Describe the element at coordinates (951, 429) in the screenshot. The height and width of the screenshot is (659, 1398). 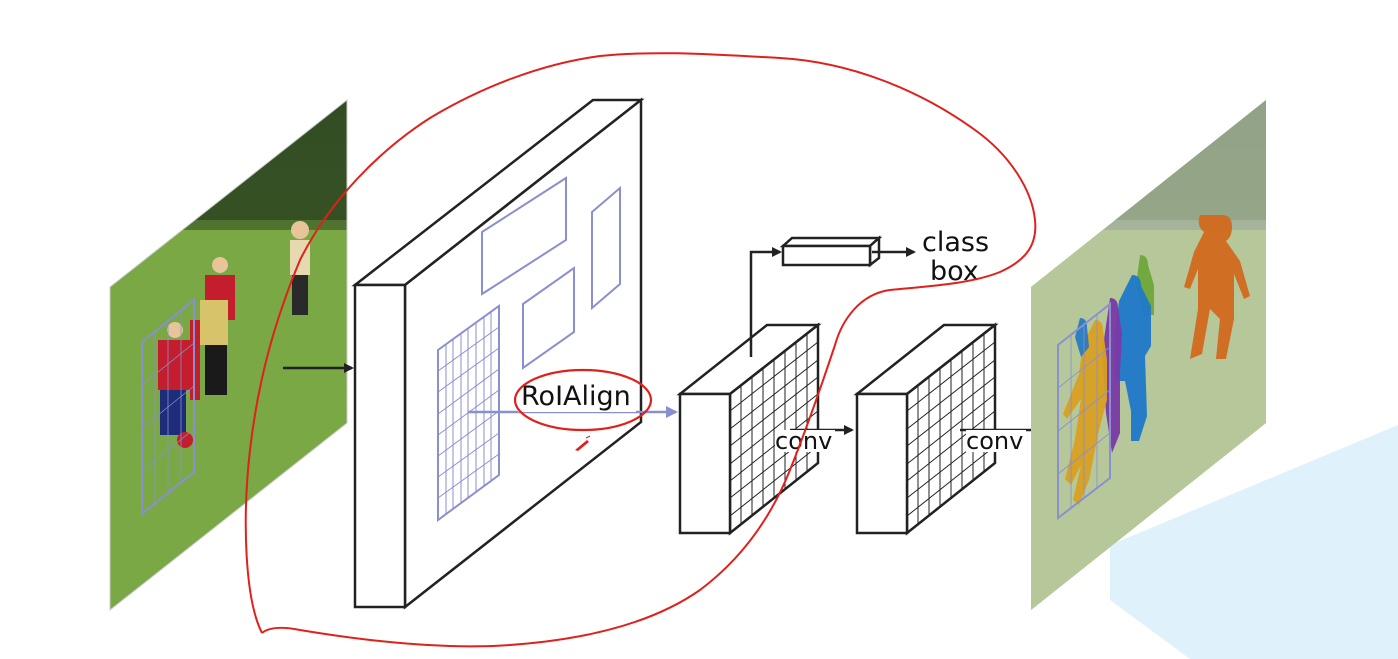
I see `mask-head-block-grid` at that location.